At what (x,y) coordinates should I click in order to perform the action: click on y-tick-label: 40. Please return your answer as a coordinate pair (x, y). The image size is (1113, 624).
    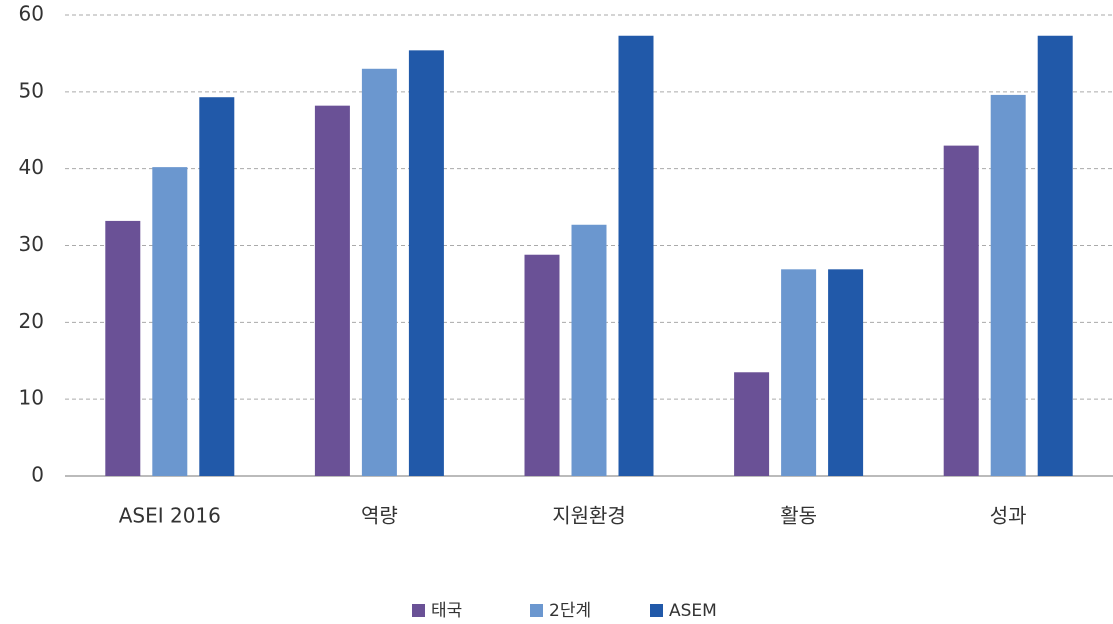
    Looking at the image, I should click on (31, 167).